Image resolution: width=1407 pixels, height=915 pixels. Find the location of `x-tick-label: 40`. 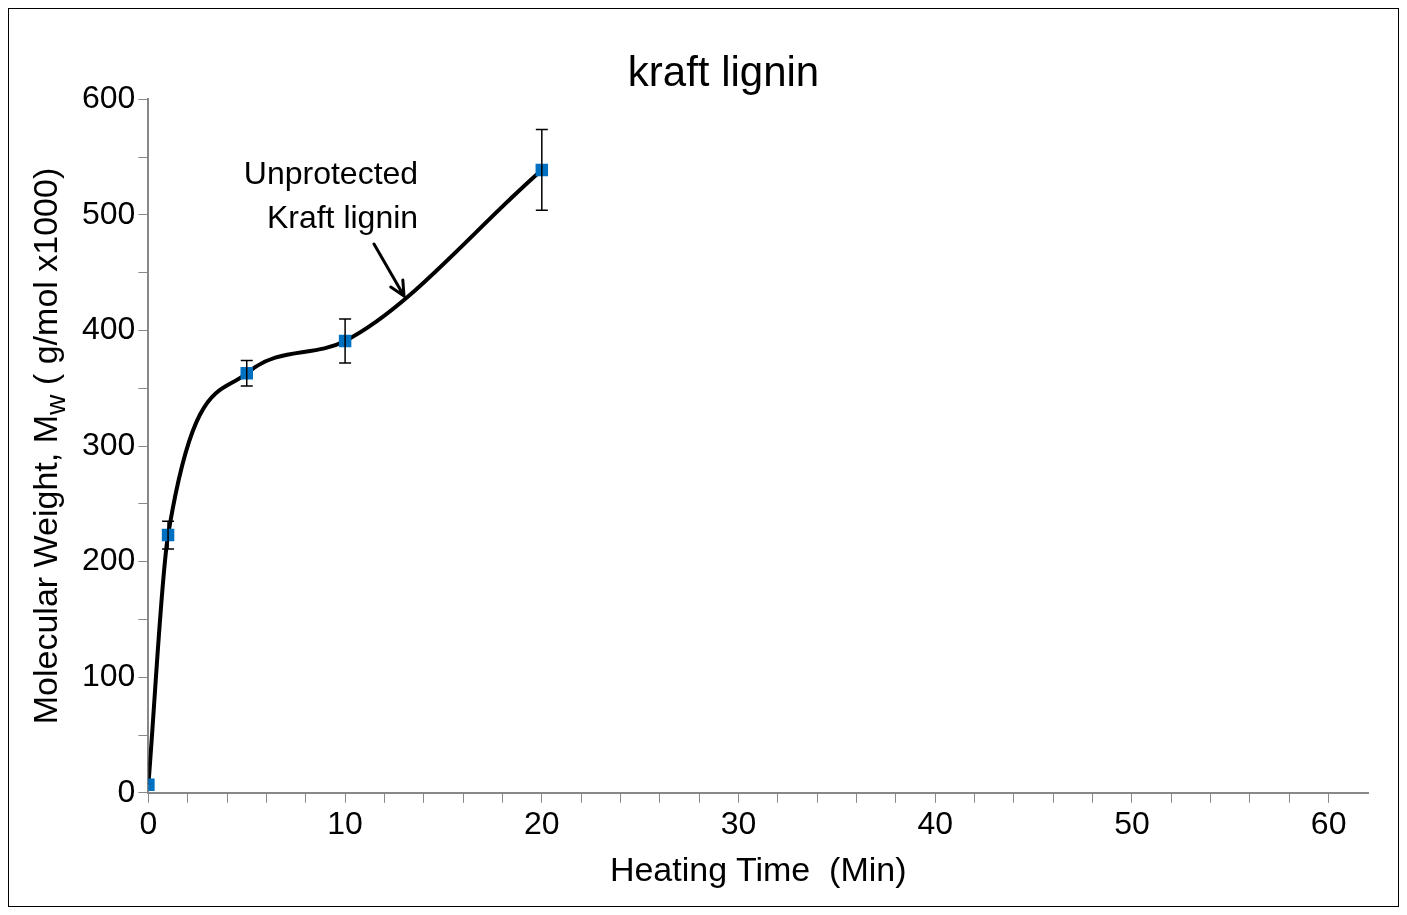

x-tick-label: 40 is located at coordinates (935, 822).